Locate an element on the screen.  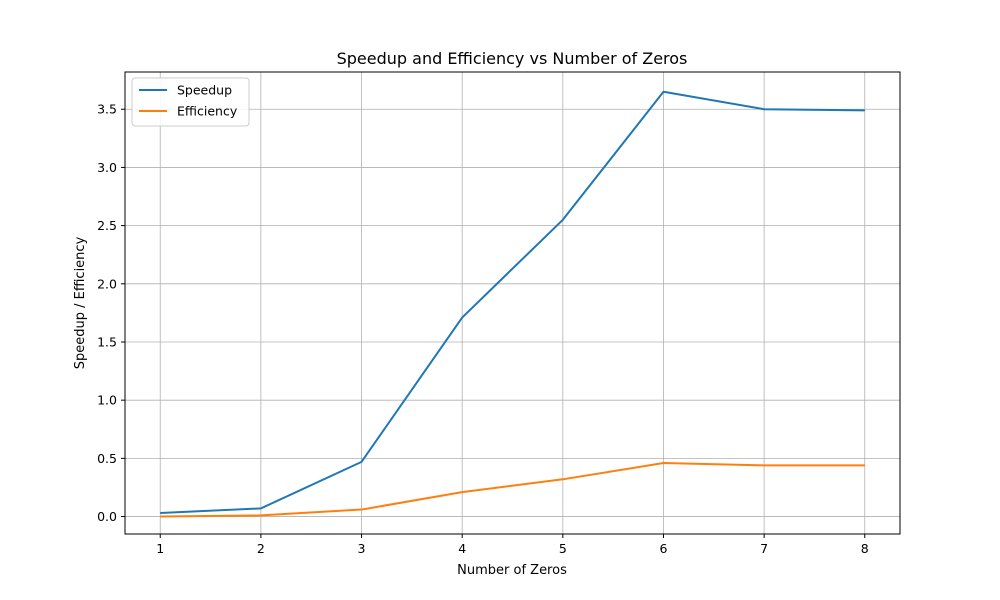
x-tick-label: 2 is located at coordinates (261, 548).